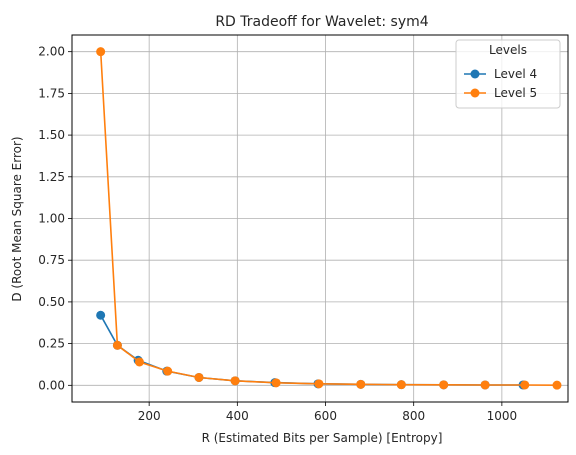 This screenshot has height=455, width=576. What do you see at coordinates (149, 416) in the screenshot?
I see `x-tick-label: 200` at bounding box center [149, 416].